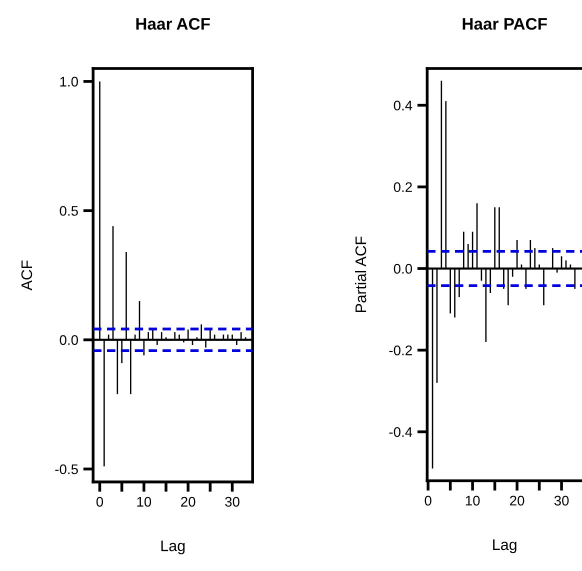 This screenshot has width=582, height=571. What do you see at coordinates (400, 351) in the screenshot?
I see `y-tick-label: -0.2` at bounding box center [400, 351].